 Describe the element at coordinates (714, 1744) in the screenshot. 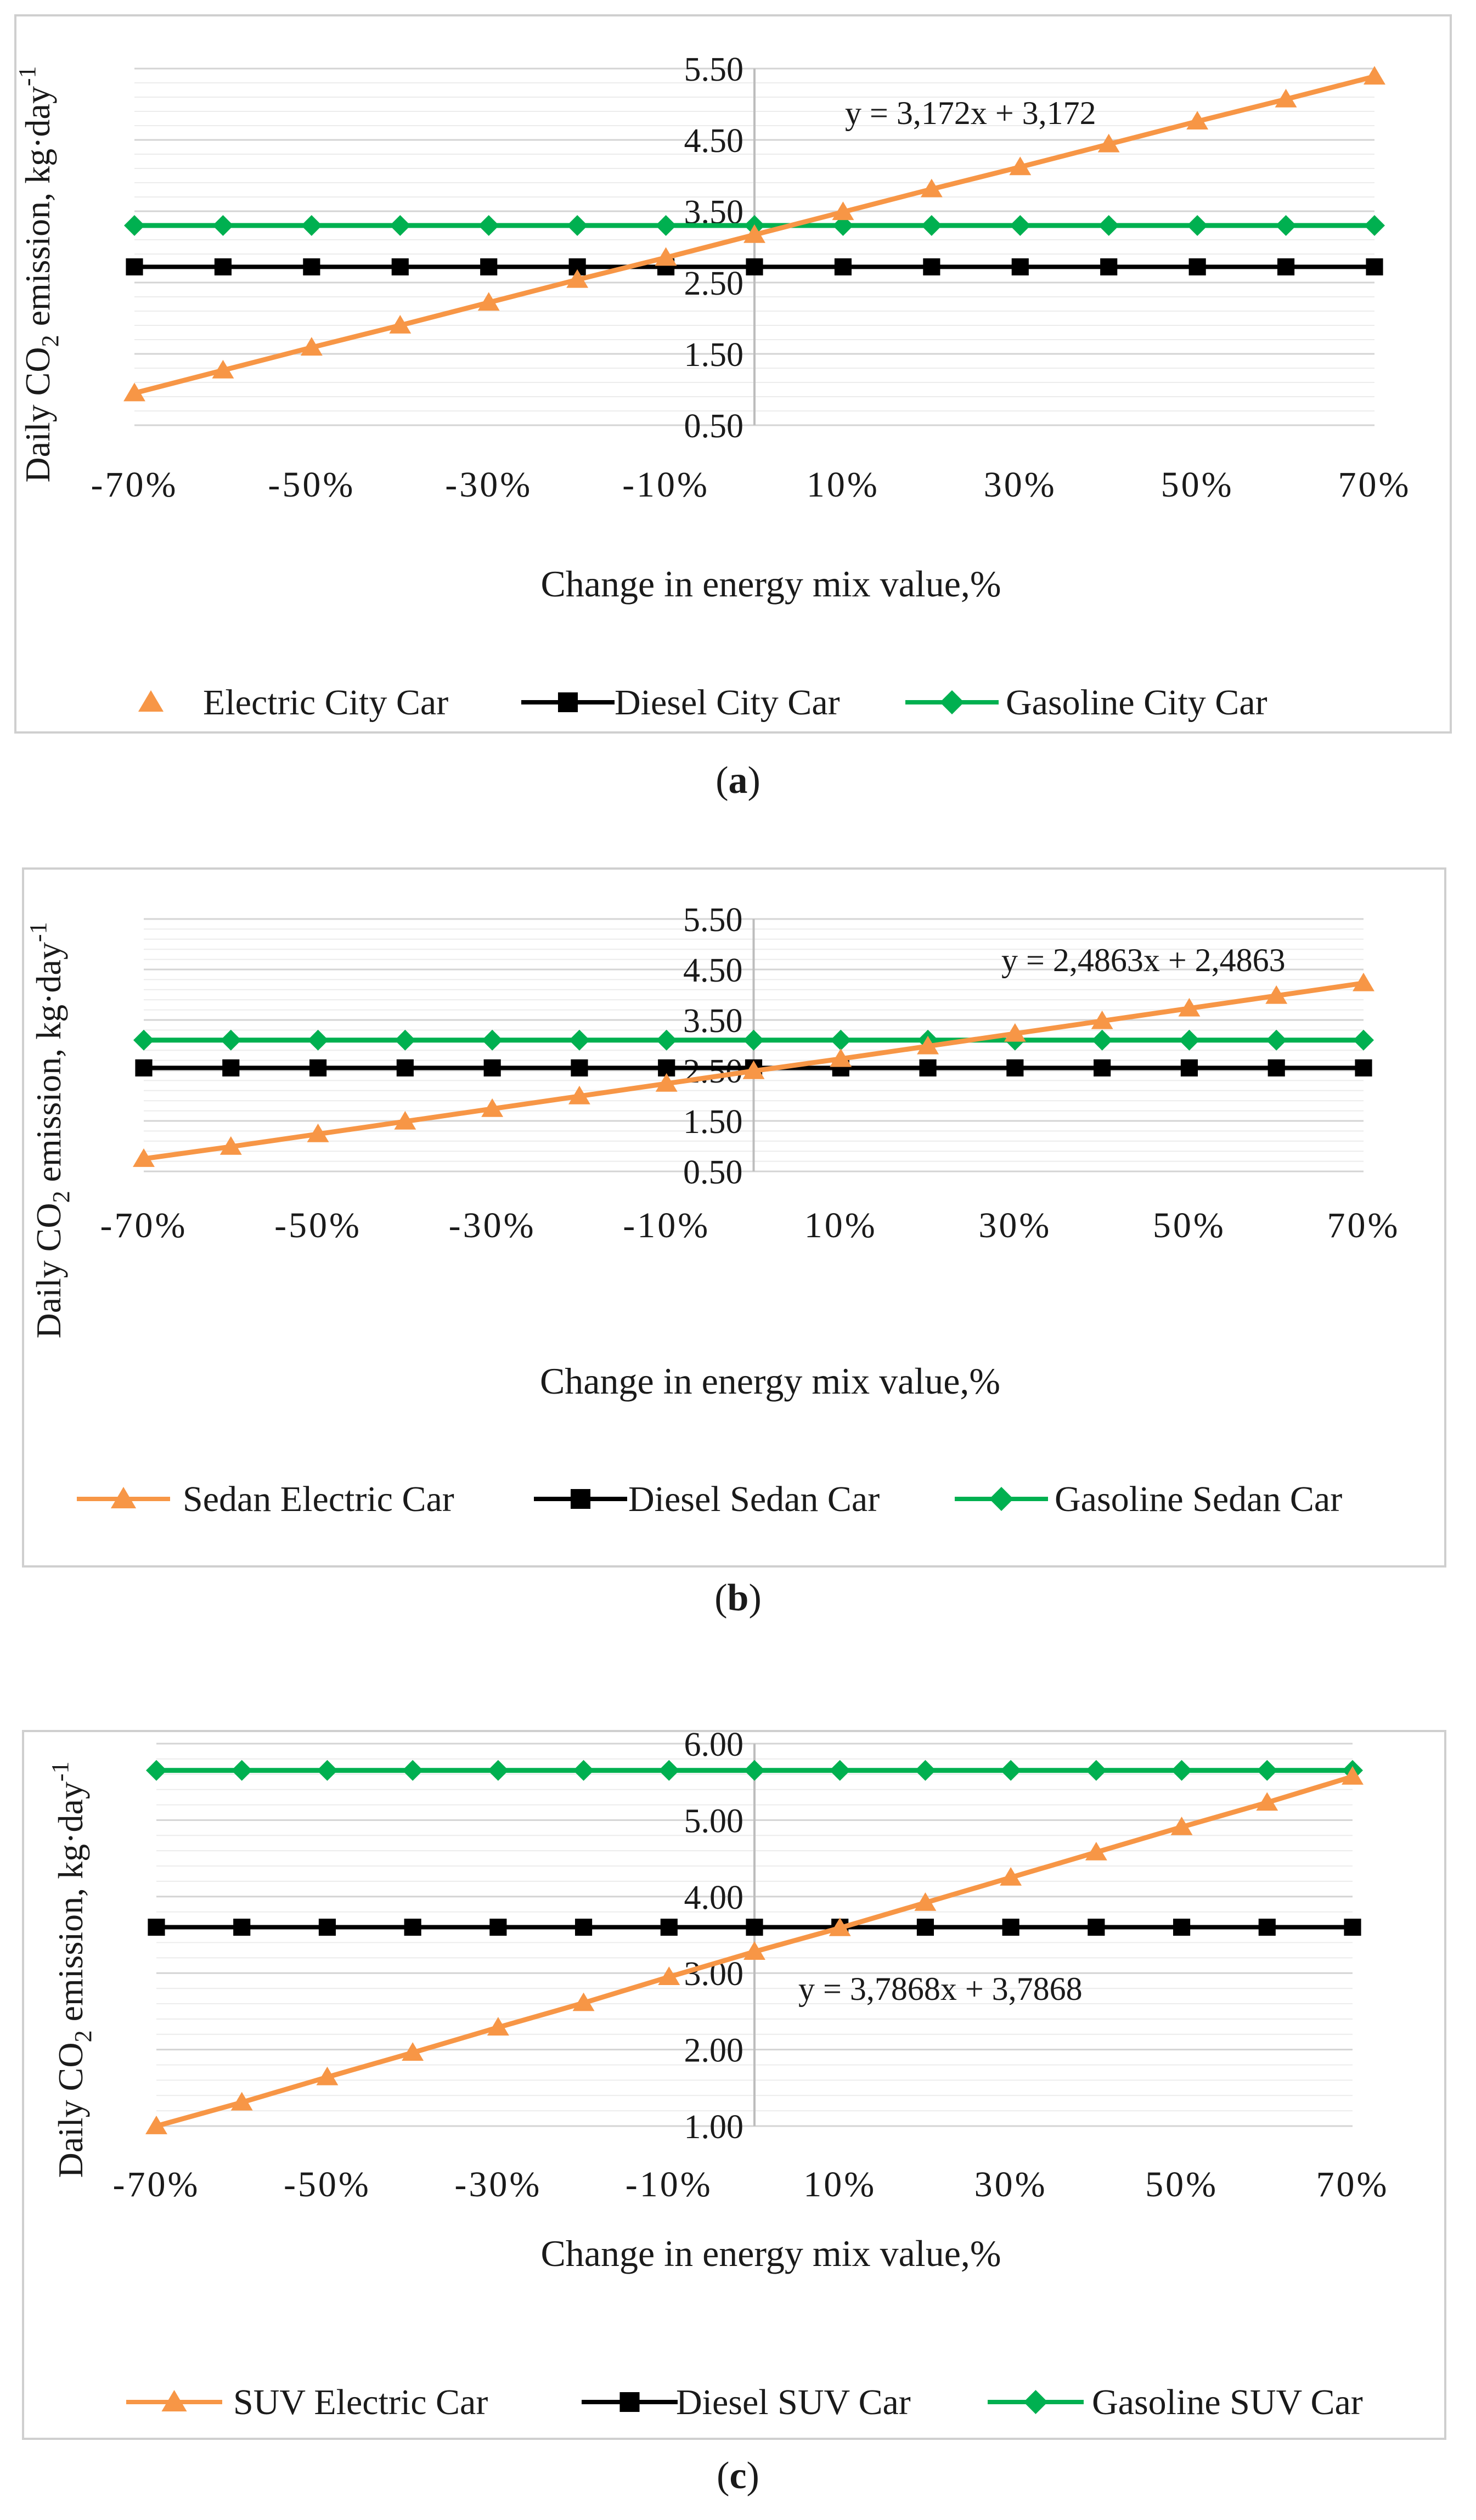

I see `y-tick-label: 6.00` at that location.